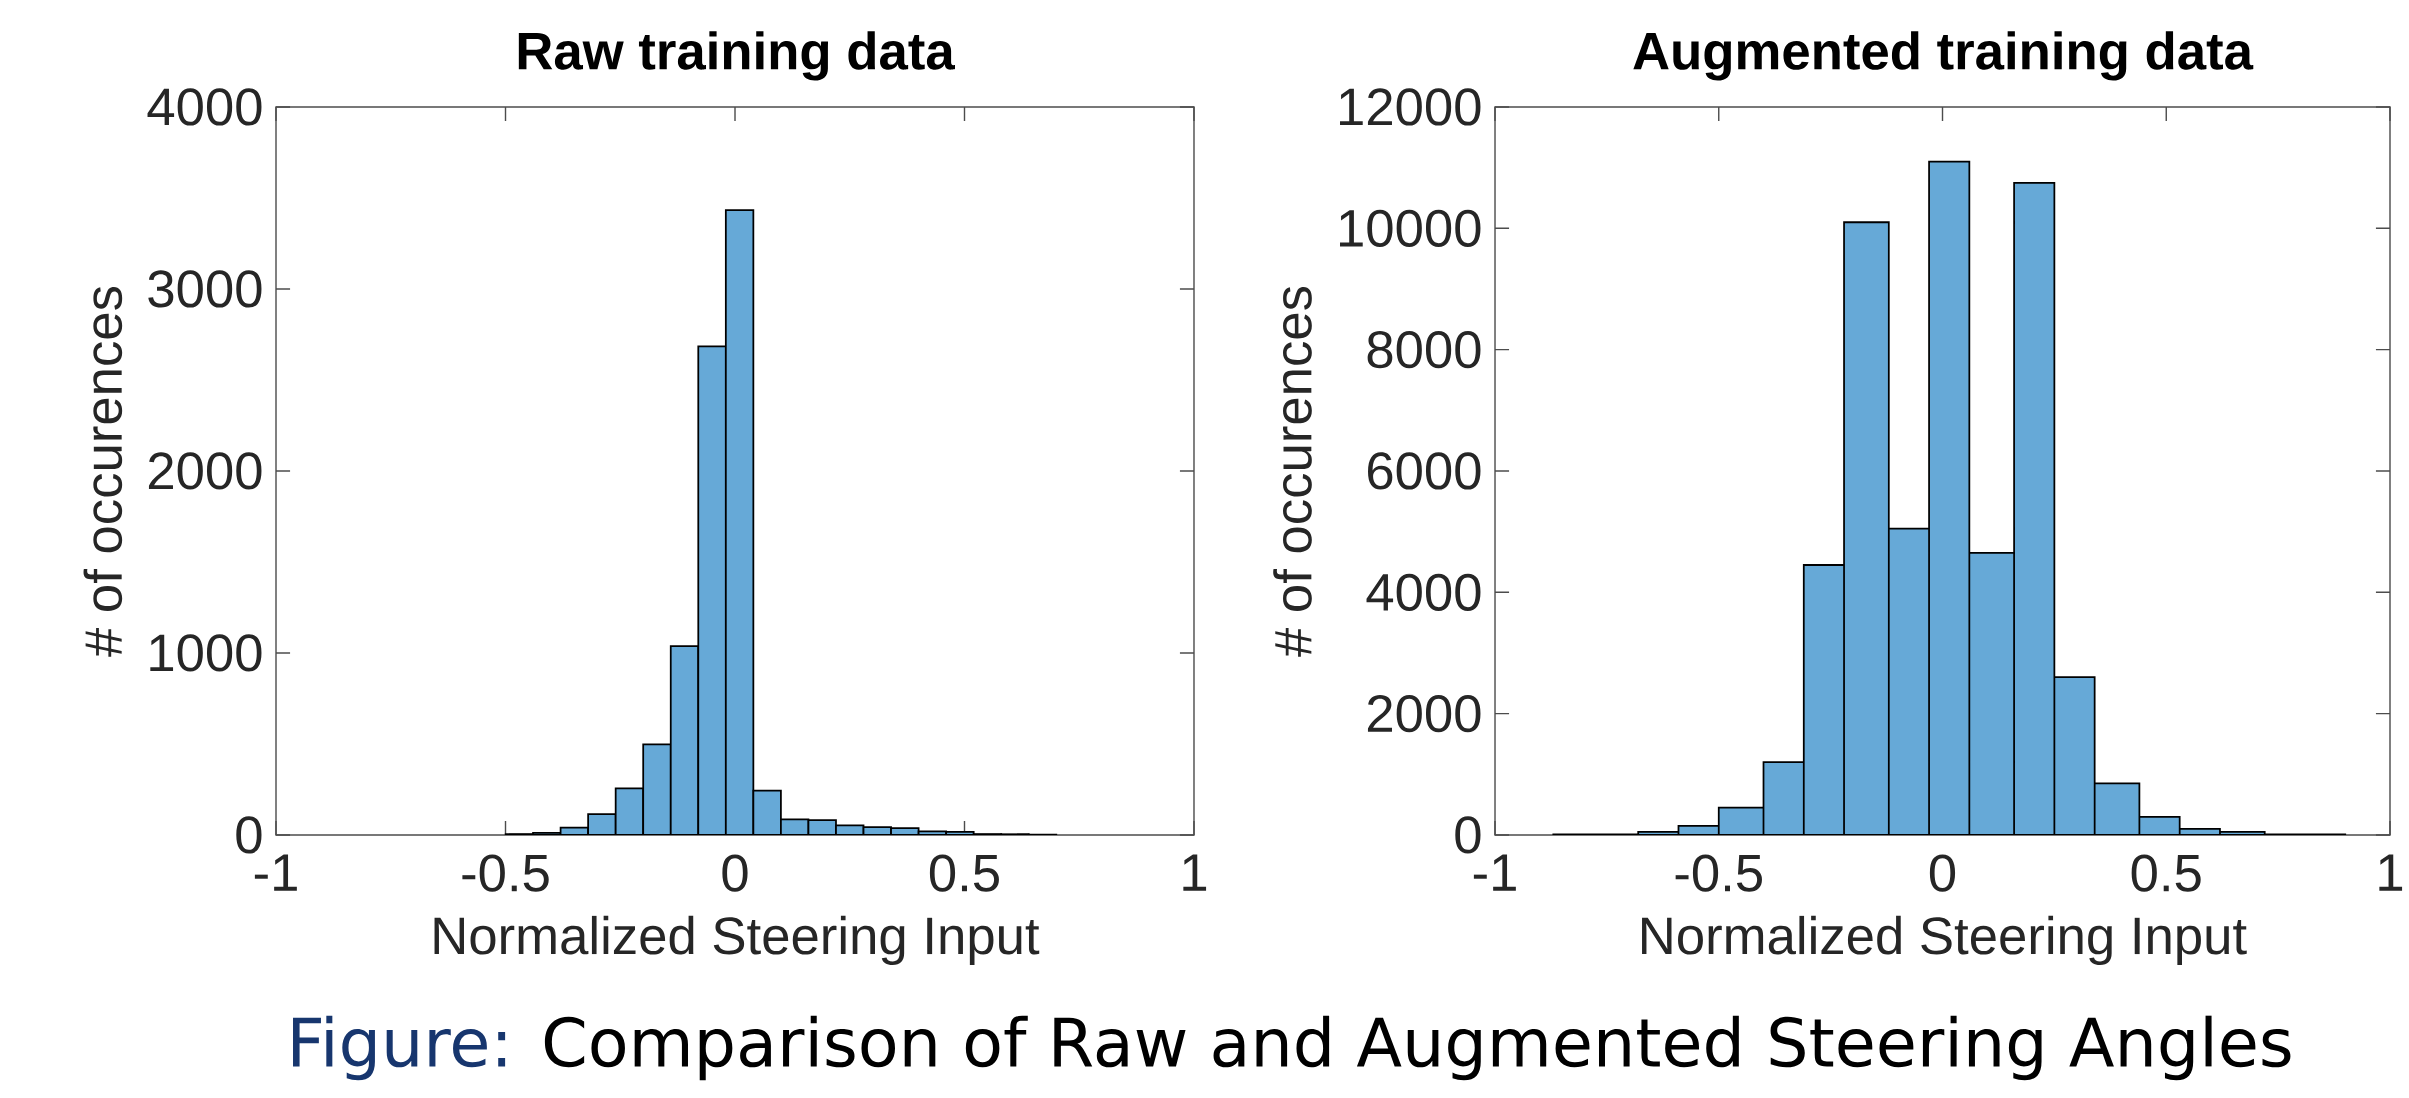 The height and width of the screenshot is (1098, 2409). What do you see at coordinates (737, 56) in the screenshot?
I see `chart-title: Raw training data` at bounding box center [737, 56].